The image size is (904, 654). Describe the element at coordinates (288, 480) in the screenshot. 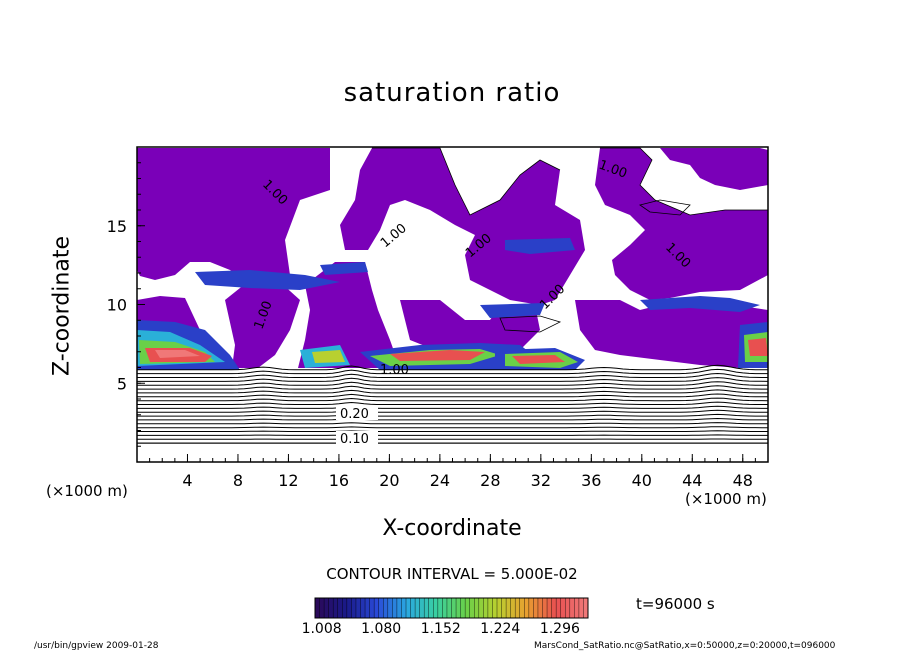

I see `x-tick-label-12: 12` at that location.